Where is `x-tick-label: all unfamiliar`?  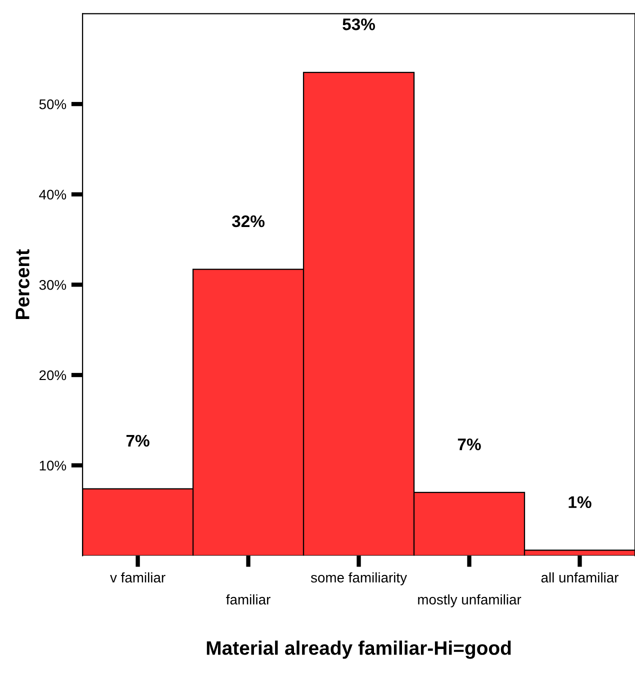
x-tick-label: all unfamiliar is located at coordinates (580, 577).